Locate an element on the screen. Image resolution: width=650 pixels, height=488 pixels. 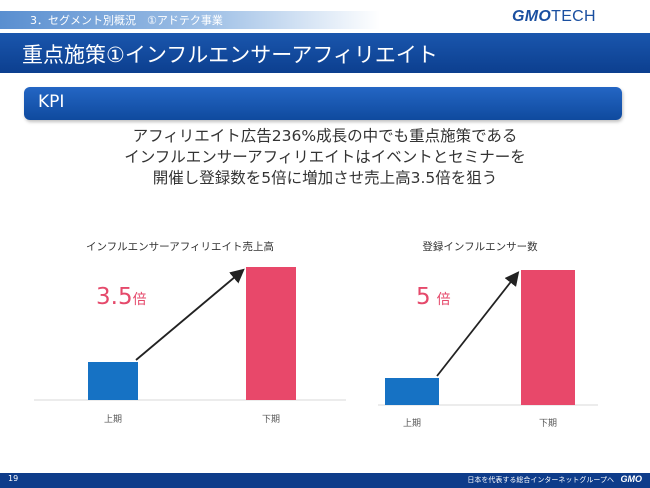
page-number: 19 is located at coordinates (13, 478).